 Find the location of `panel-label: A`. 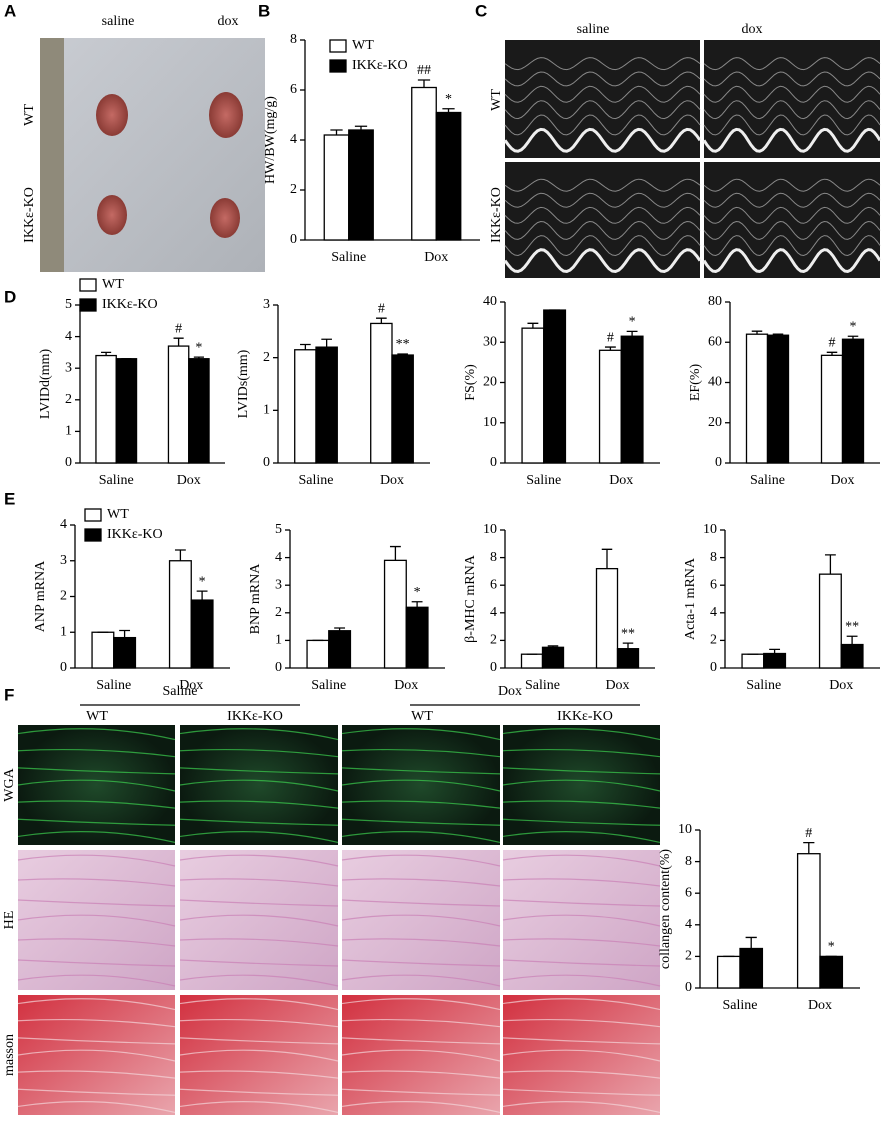

panel-label: A is located at coordinates (10, 10).